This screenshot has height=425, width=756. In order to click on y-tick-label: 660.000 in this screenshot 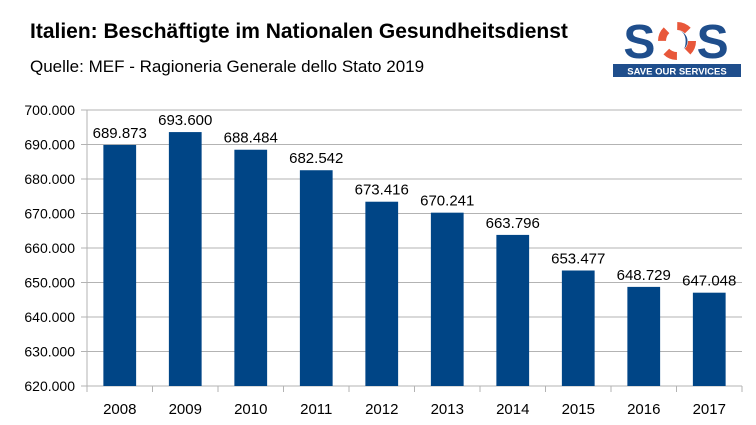, I will do `click(49, 248)`.